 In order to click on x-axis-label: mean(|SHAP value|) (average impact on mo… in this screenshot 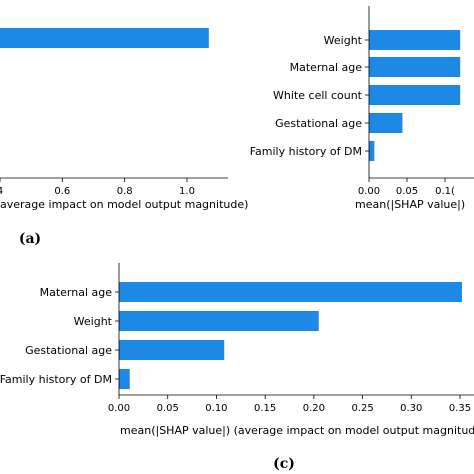, I will do `click(297, 430)`.